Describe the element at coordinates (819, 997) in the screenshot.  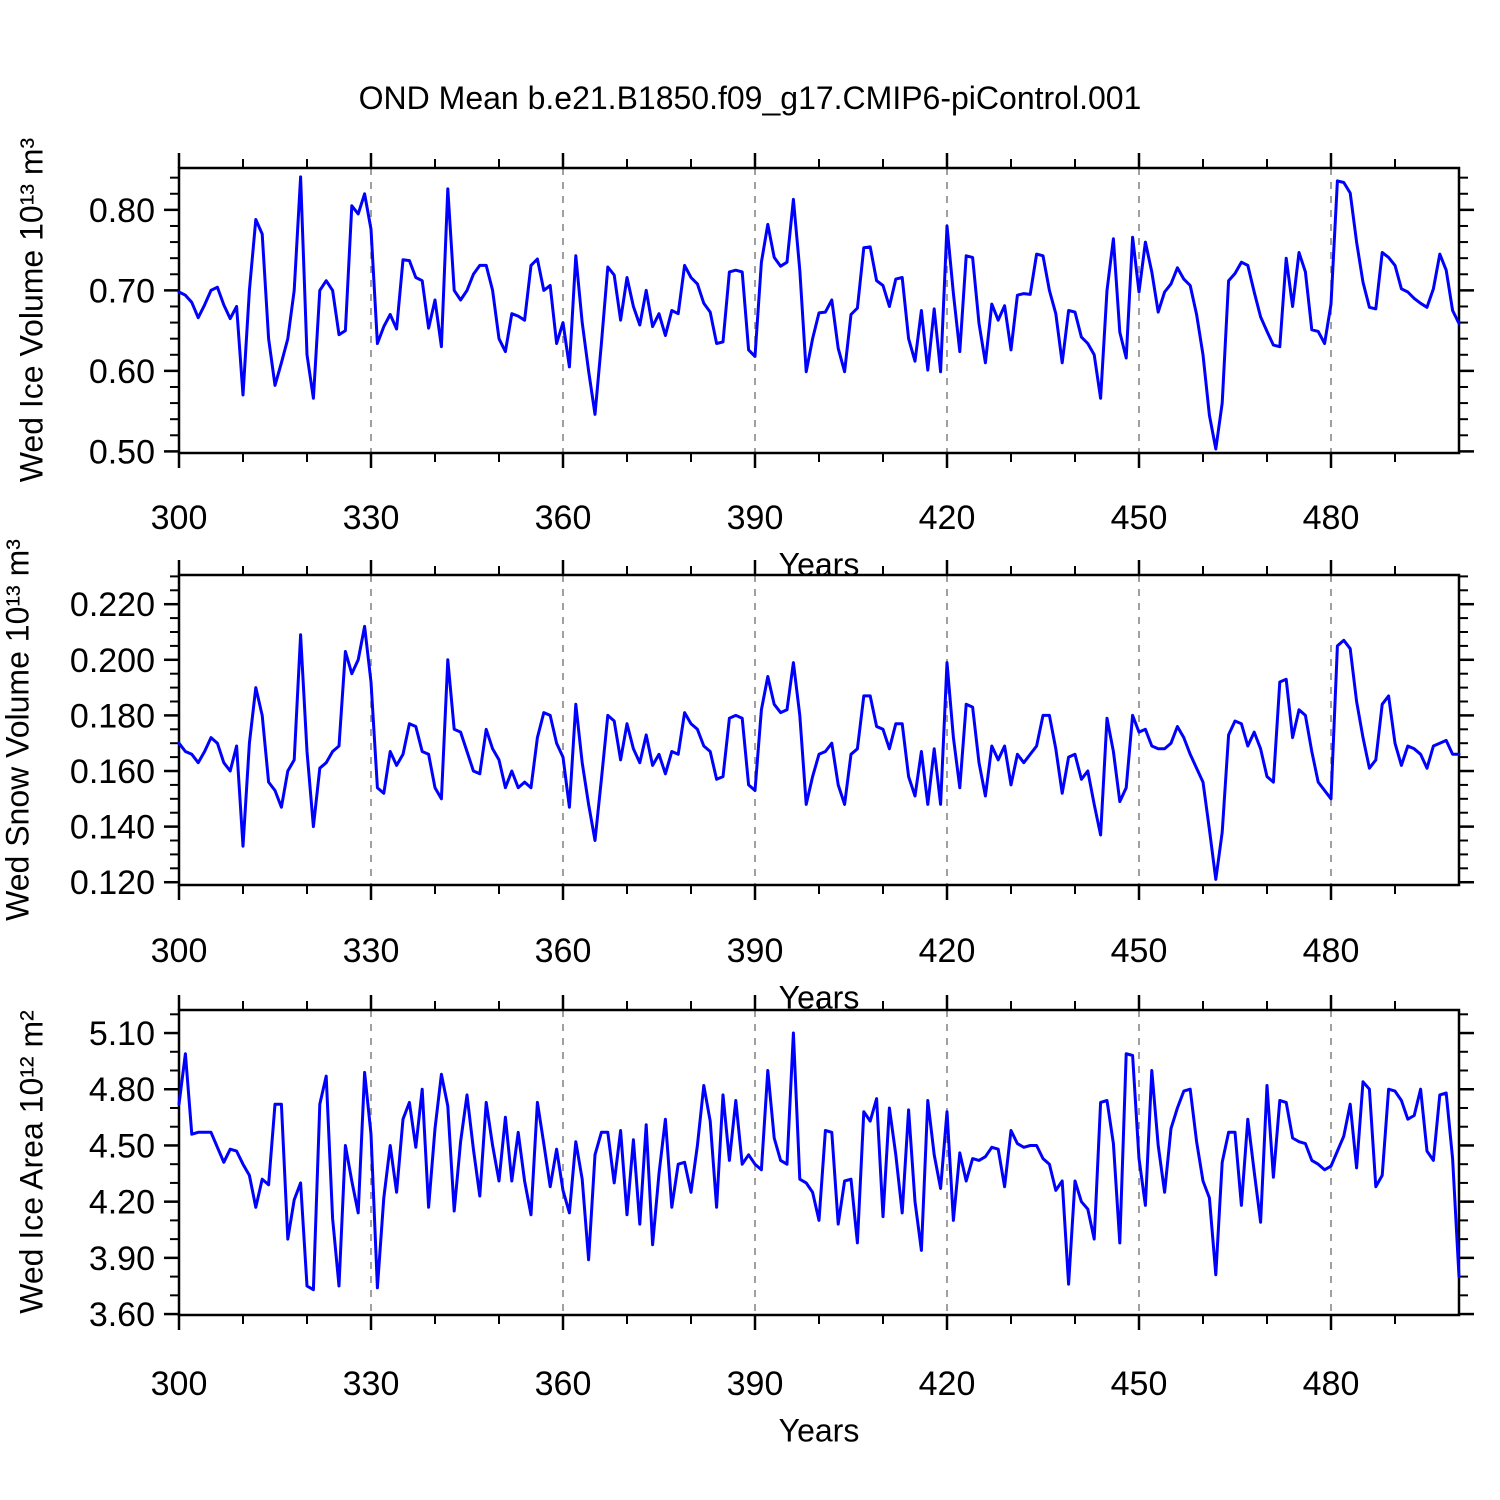
I see `x-axis-label-years-panel2: Years` at that location.